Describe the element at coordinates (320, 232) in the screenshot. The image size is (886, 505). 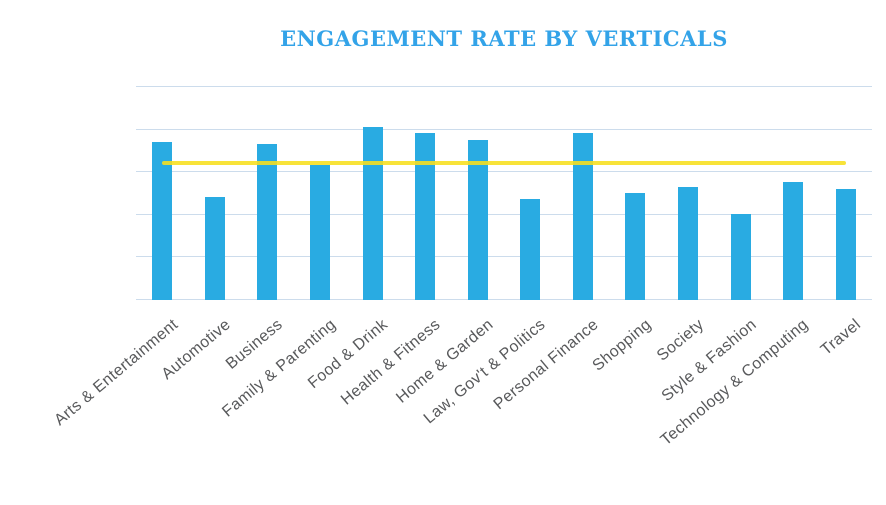
I see `bar-family-parenting` at that location.